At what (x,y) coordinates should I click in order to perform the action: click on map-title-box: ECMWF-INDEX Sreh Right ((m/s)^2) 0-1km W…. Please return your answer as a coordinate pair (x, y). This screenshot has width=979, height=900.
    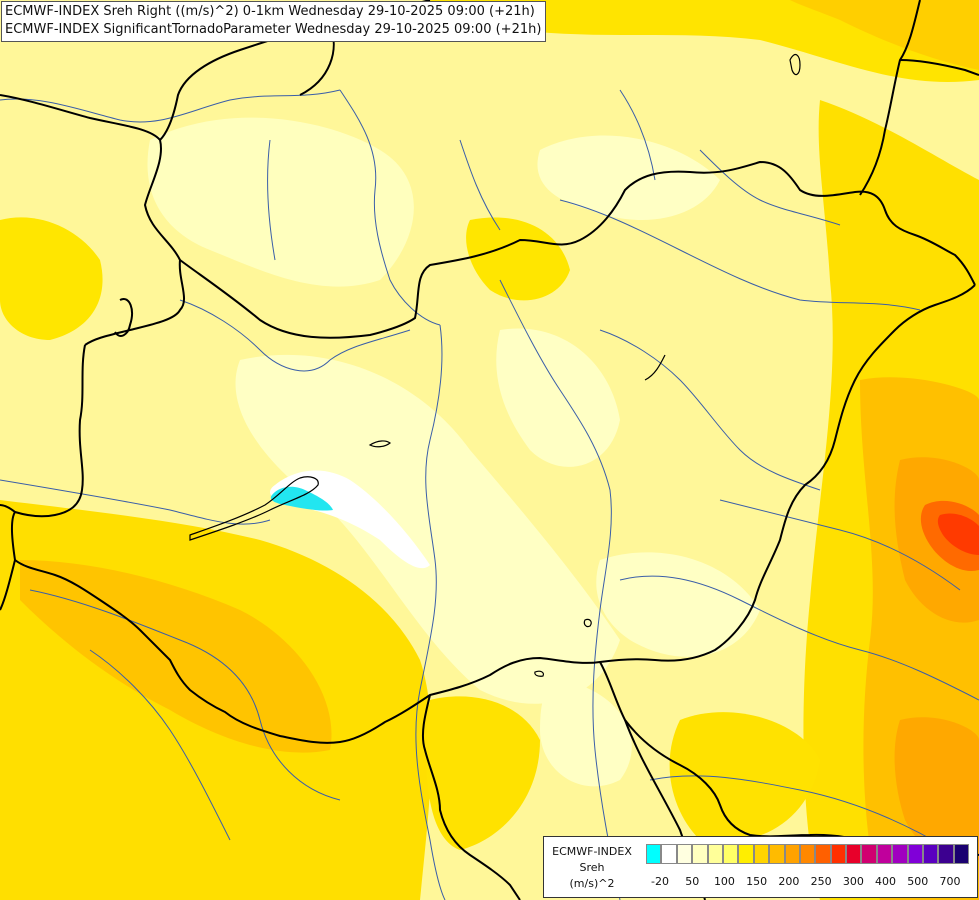
    Looking at the image, I should click on (274, 21).